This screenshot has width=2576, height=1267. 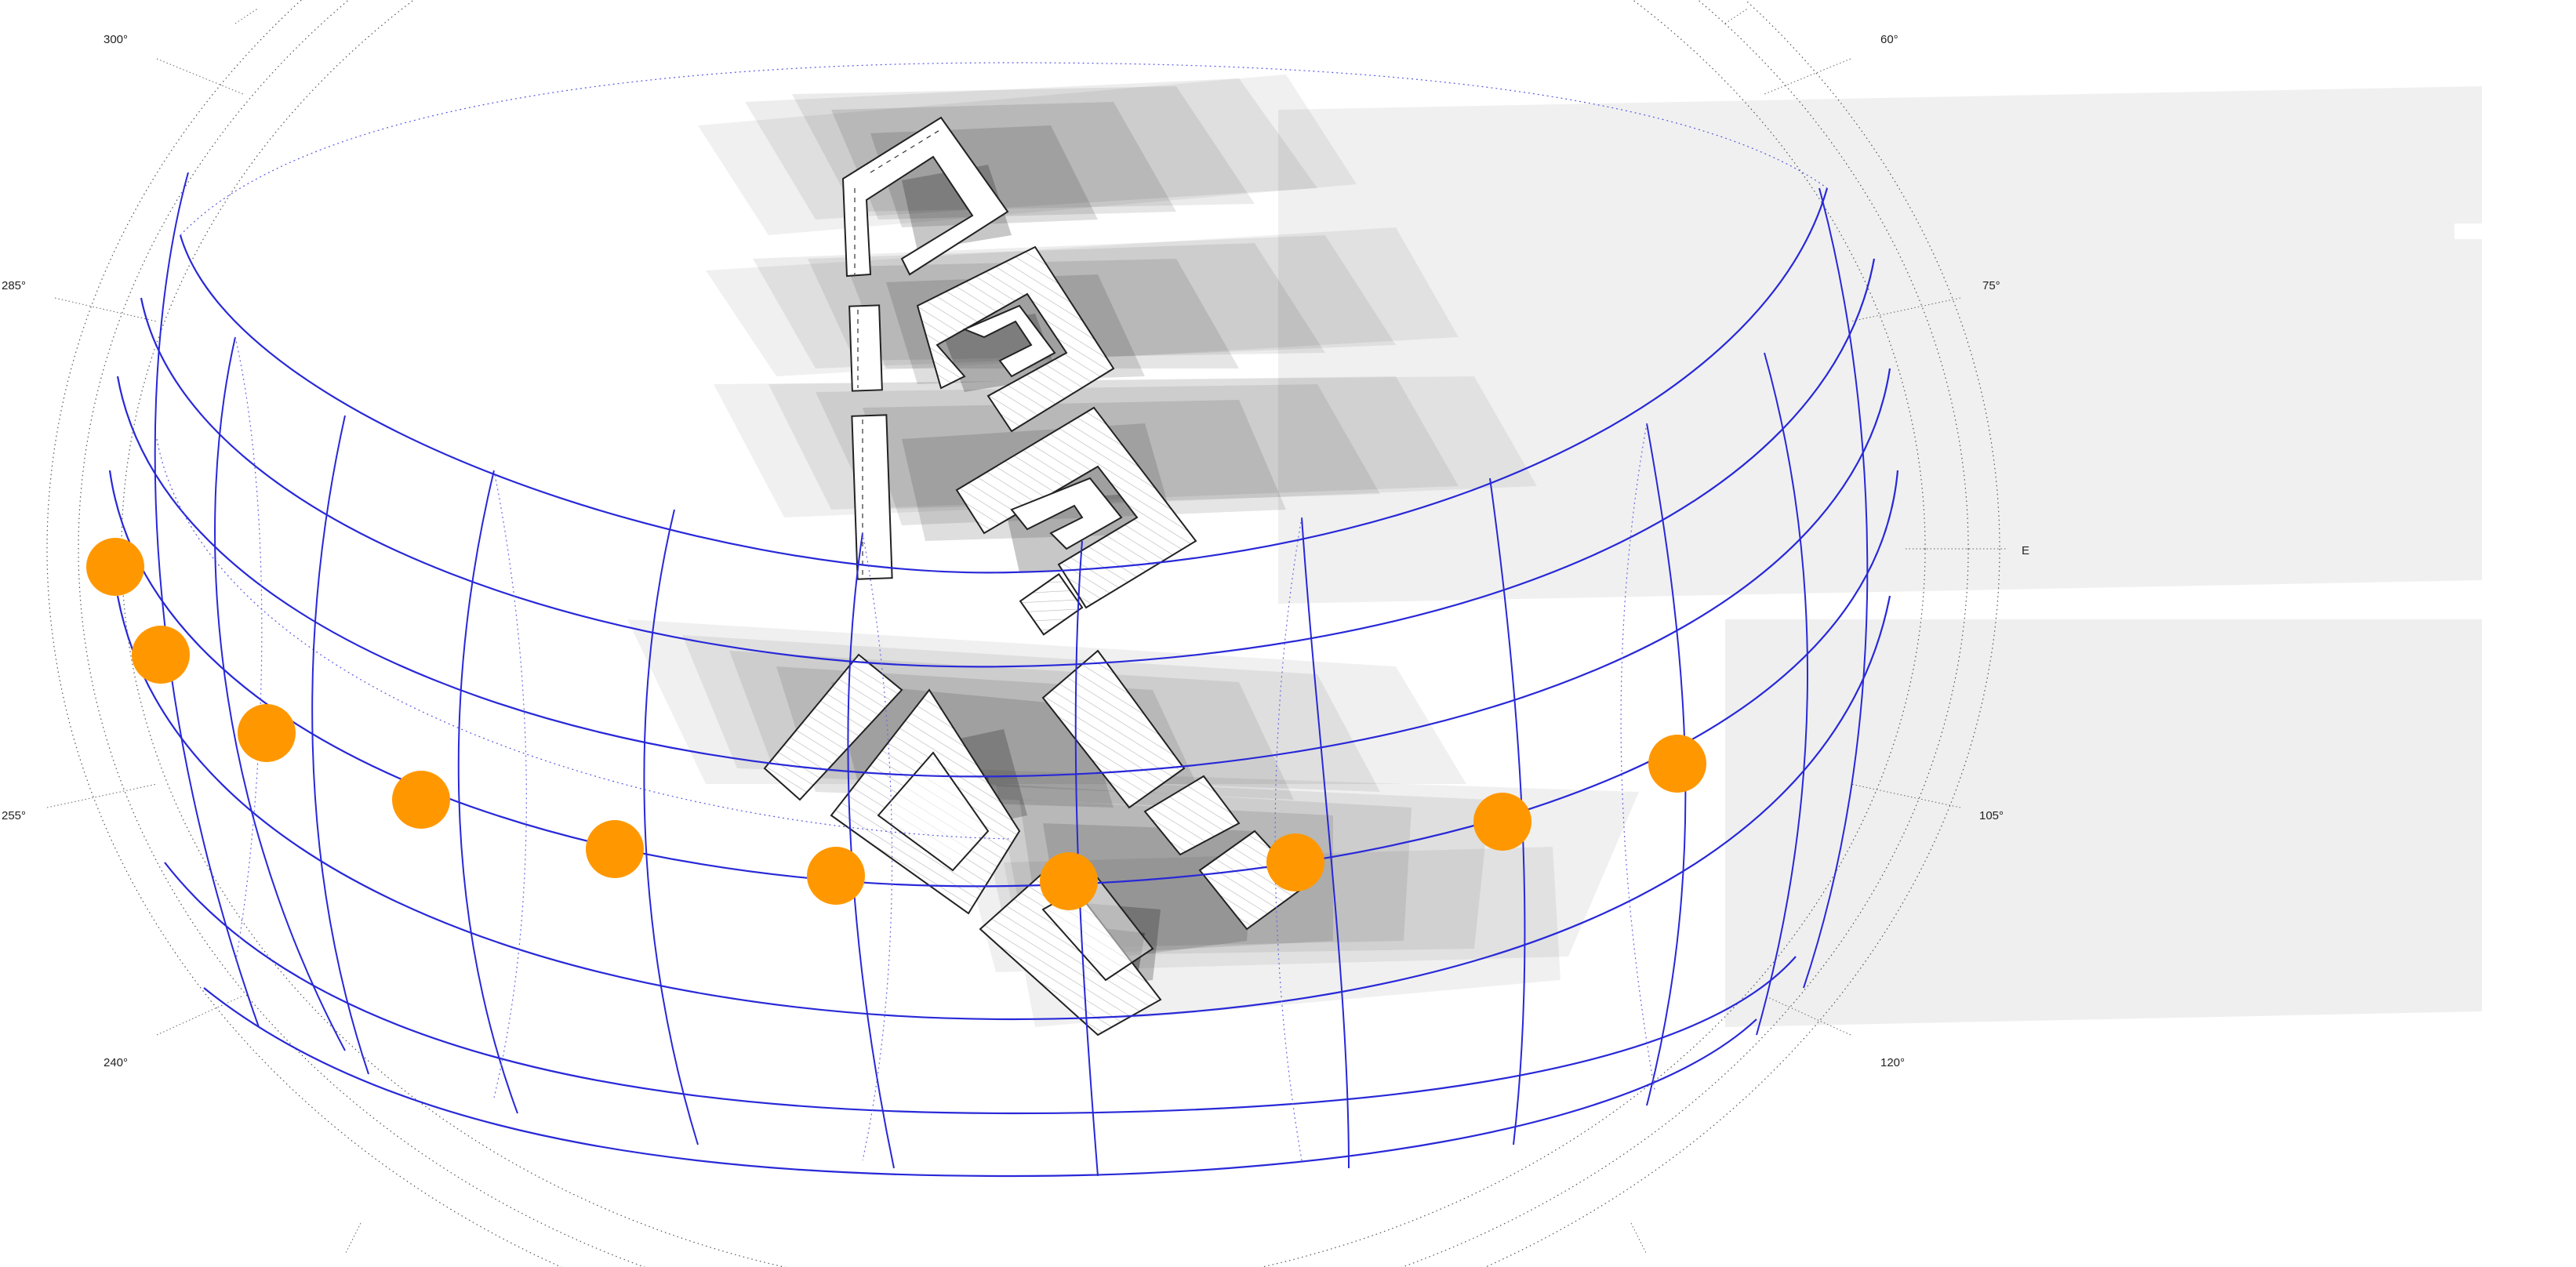 What do you see at coordinates (1991, 815) in the screenshot?
I see `compass-label-105: 105°` at bounding box center [1991, 815].